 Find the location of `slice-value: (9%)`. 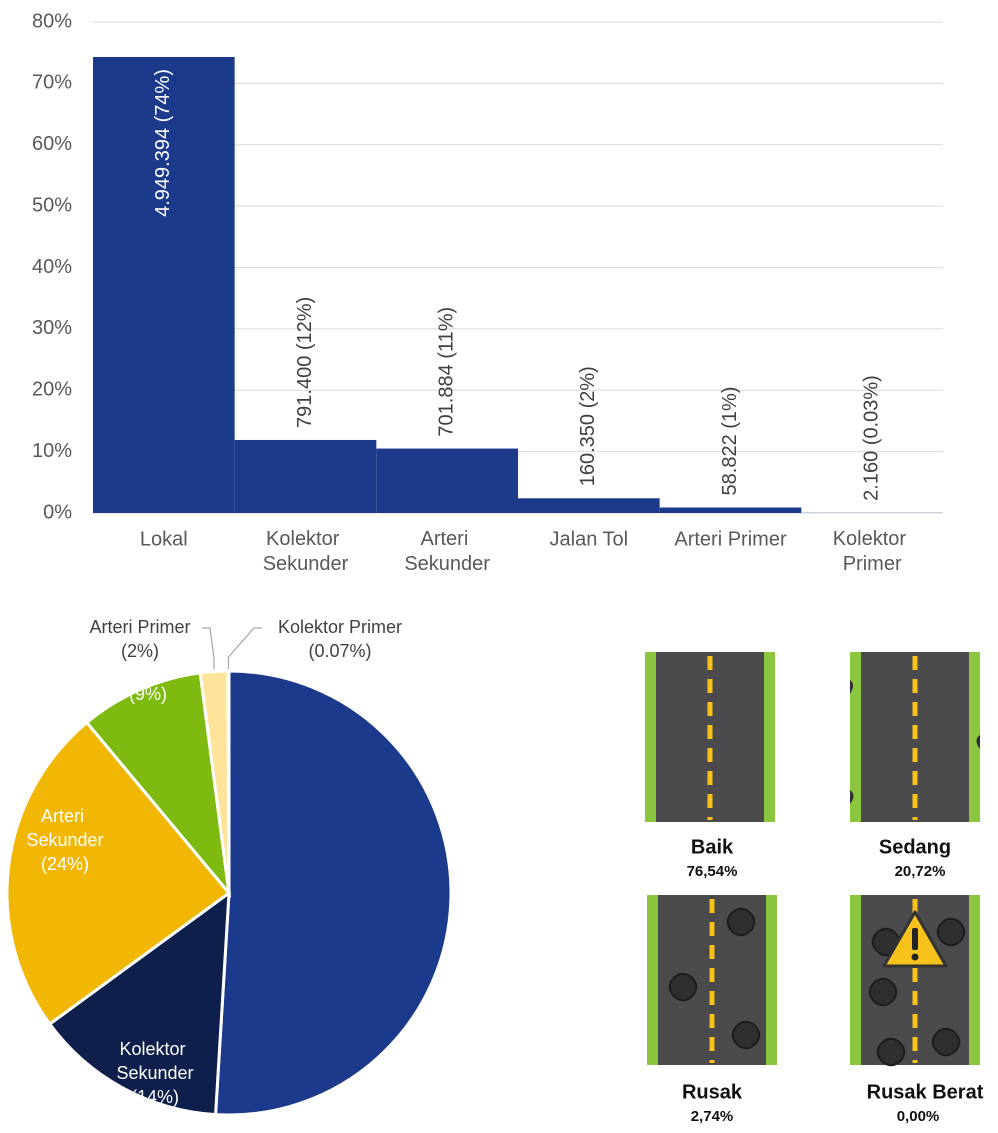

slice-value: (9%) is located at coordinates (148, 694).